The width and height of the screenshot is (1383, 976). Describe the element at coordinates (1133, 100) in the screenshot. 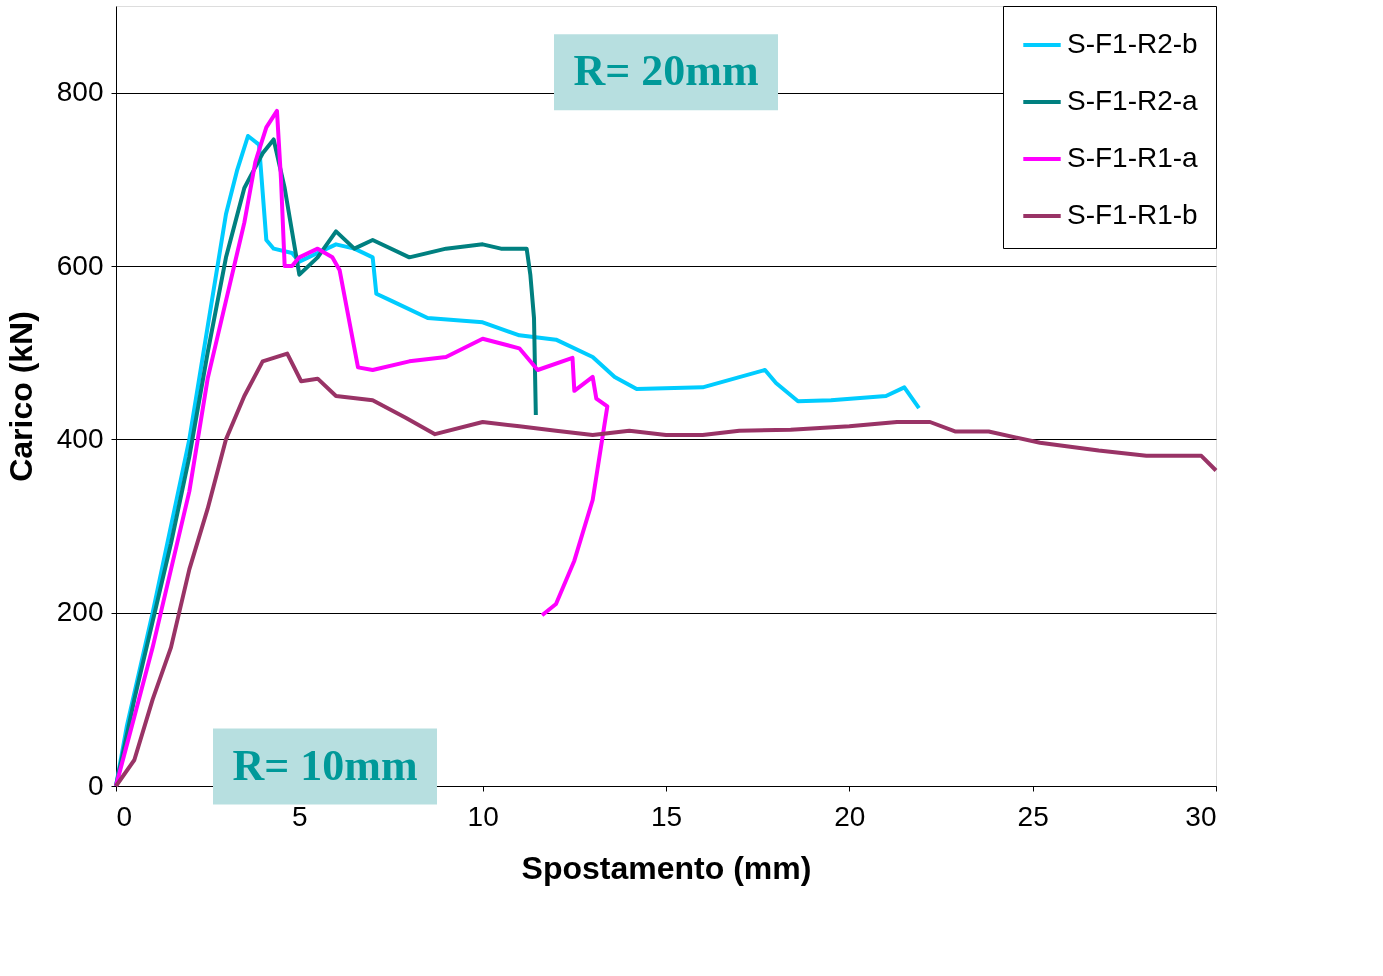

I see `legend-label: S-F1-R2-a` at that location.